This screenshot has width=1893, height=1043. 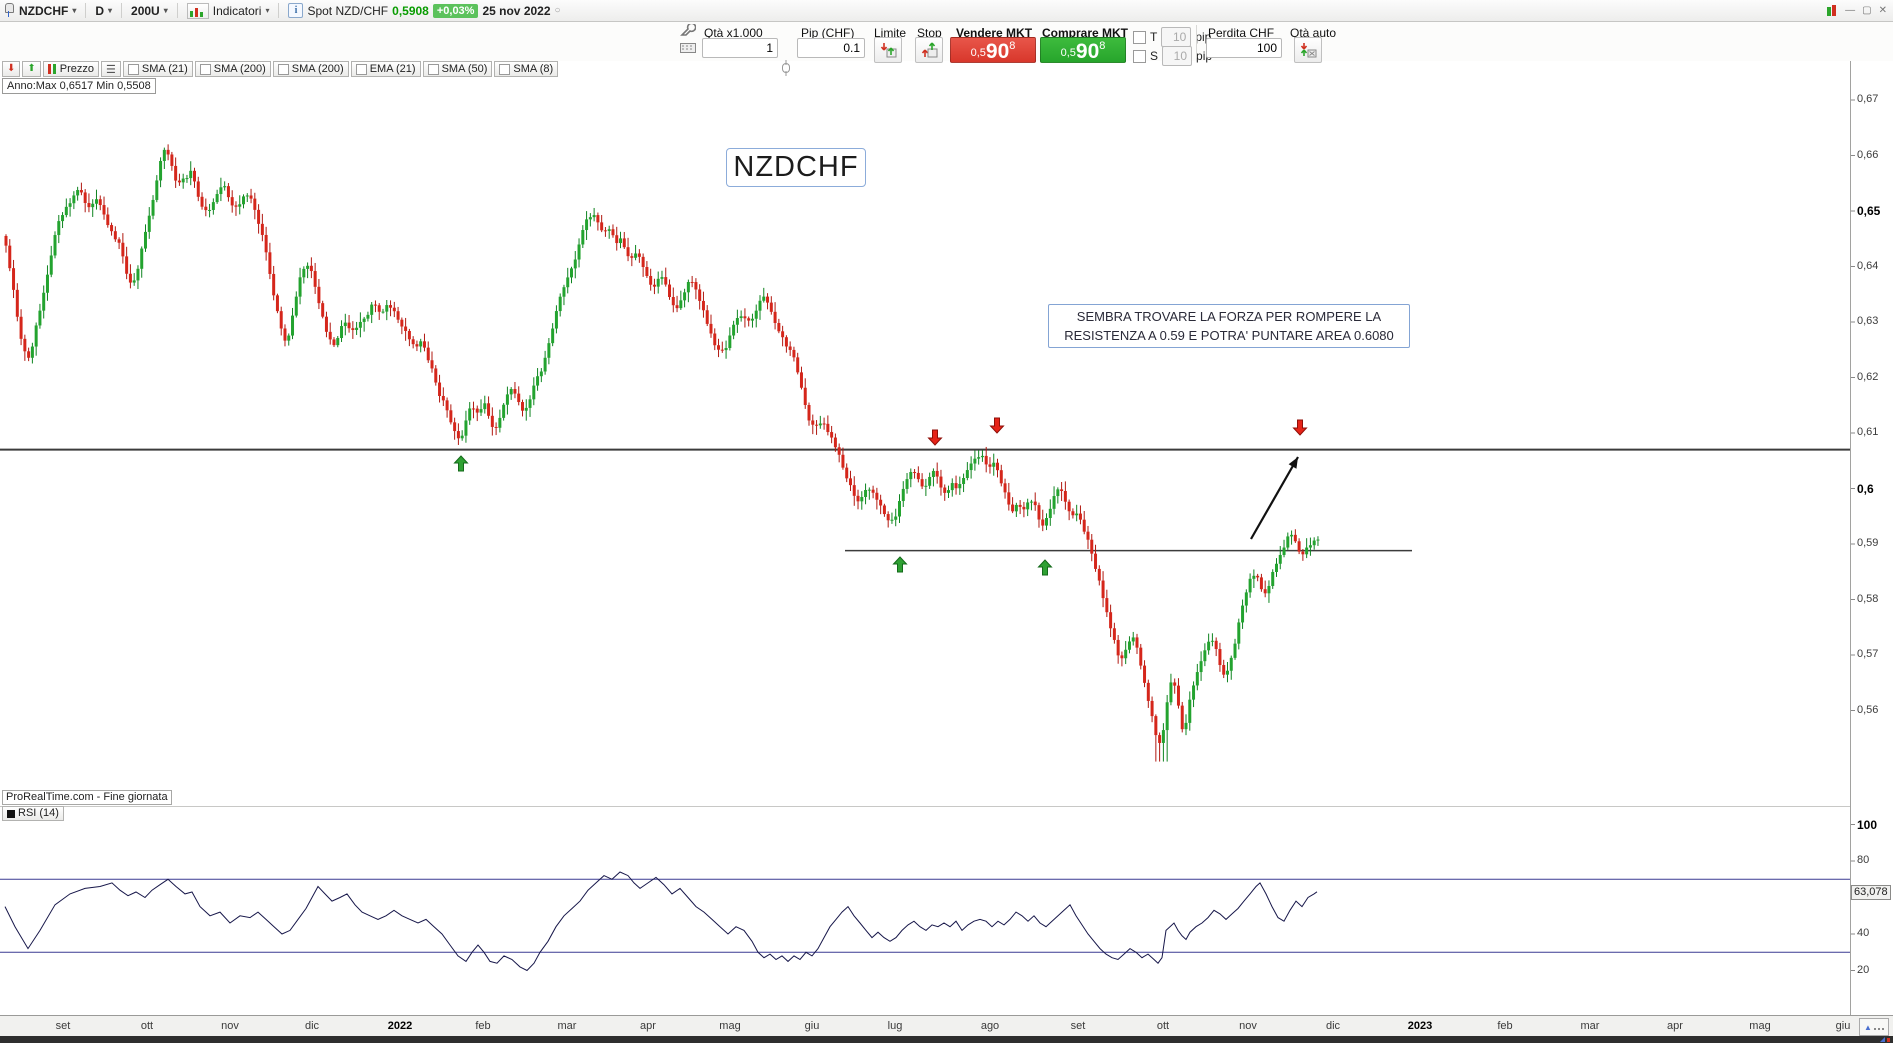 I want to click on link-icon, so click(x=786, y=68).